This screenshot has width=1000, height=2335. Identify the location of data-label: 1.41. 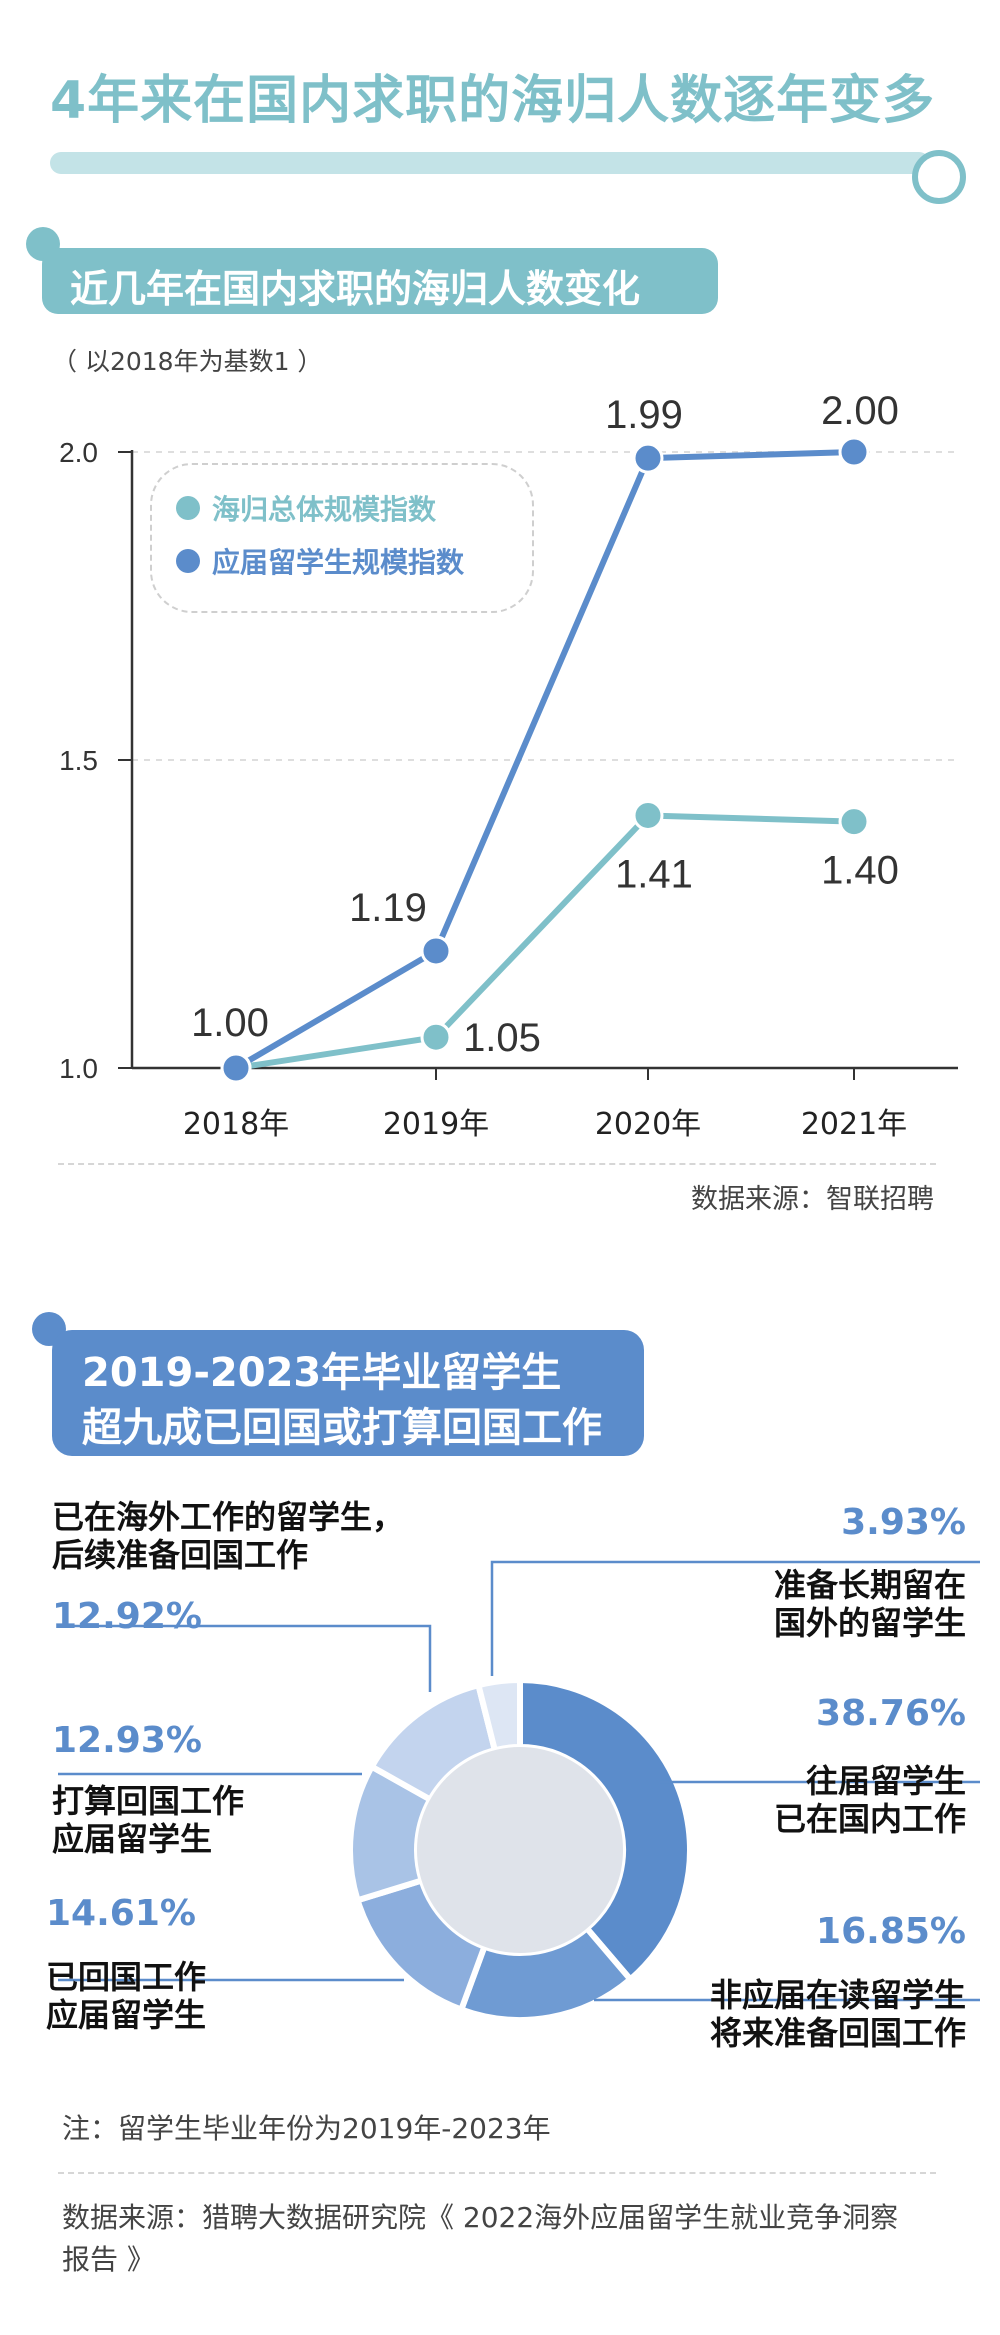
(654, 874).